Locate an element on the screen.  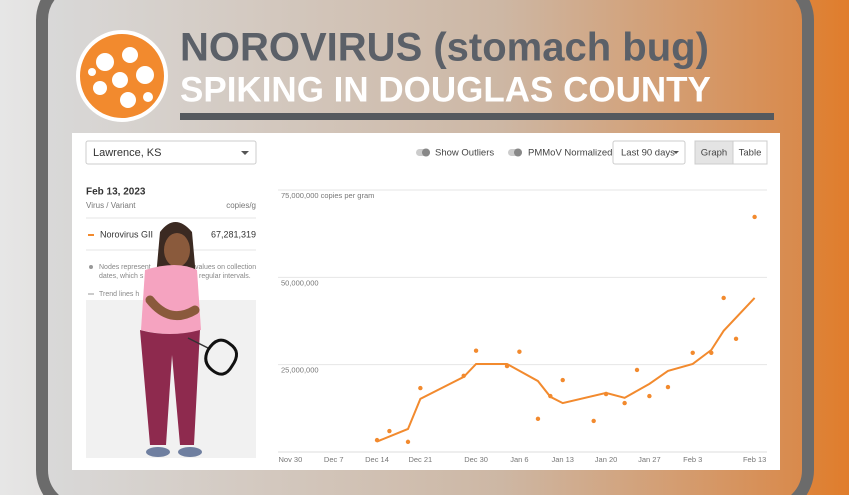
x-tick-label: Jan 13 is located at coordinates (562, 459).